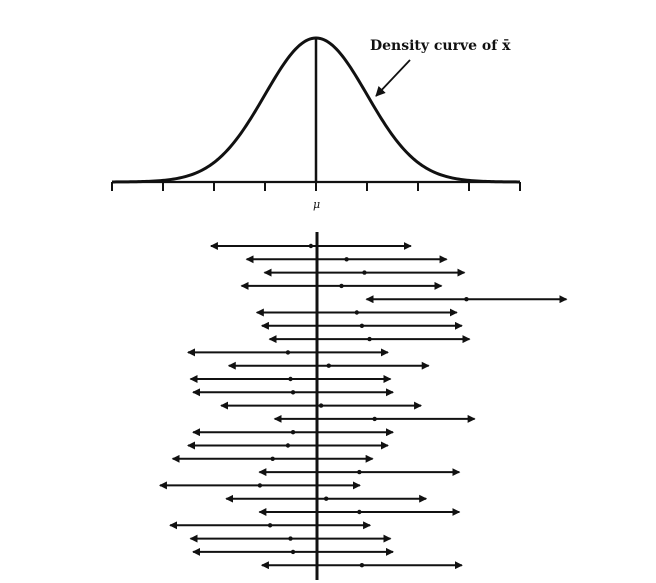  What do you see at coordinates (440, 46) in the screenshot?
I see `curve-label: Density curve of x̄` at bounding box center [440, 46].